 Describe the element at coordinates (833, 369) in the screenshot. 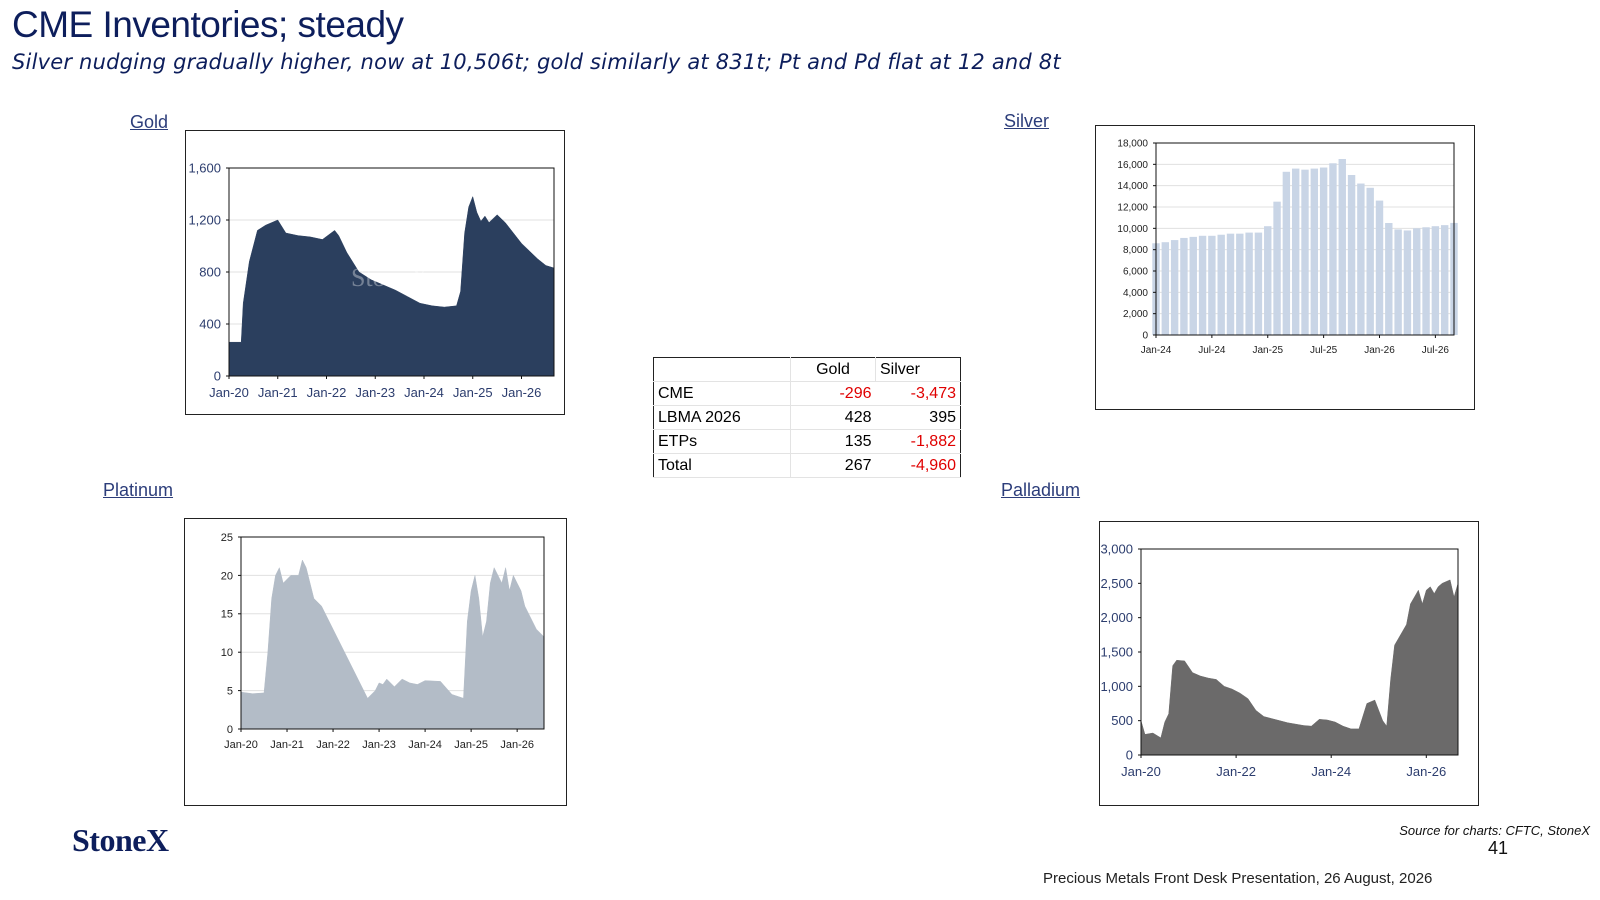

I see `table-header-gold: Gold` at that location.